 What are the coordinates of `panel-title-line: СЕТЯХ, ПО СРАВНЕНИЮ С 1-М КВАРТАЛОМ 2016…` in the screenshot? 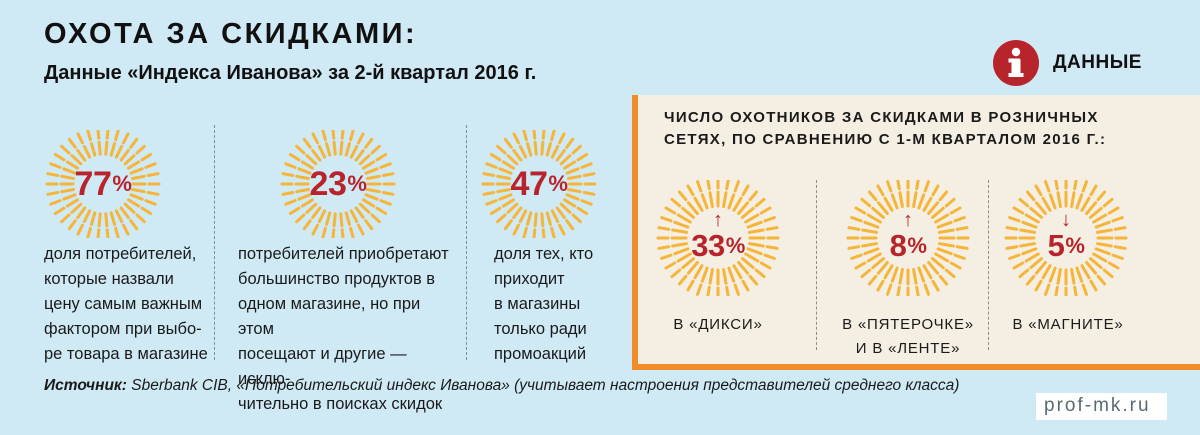 It's located at (885, 139).